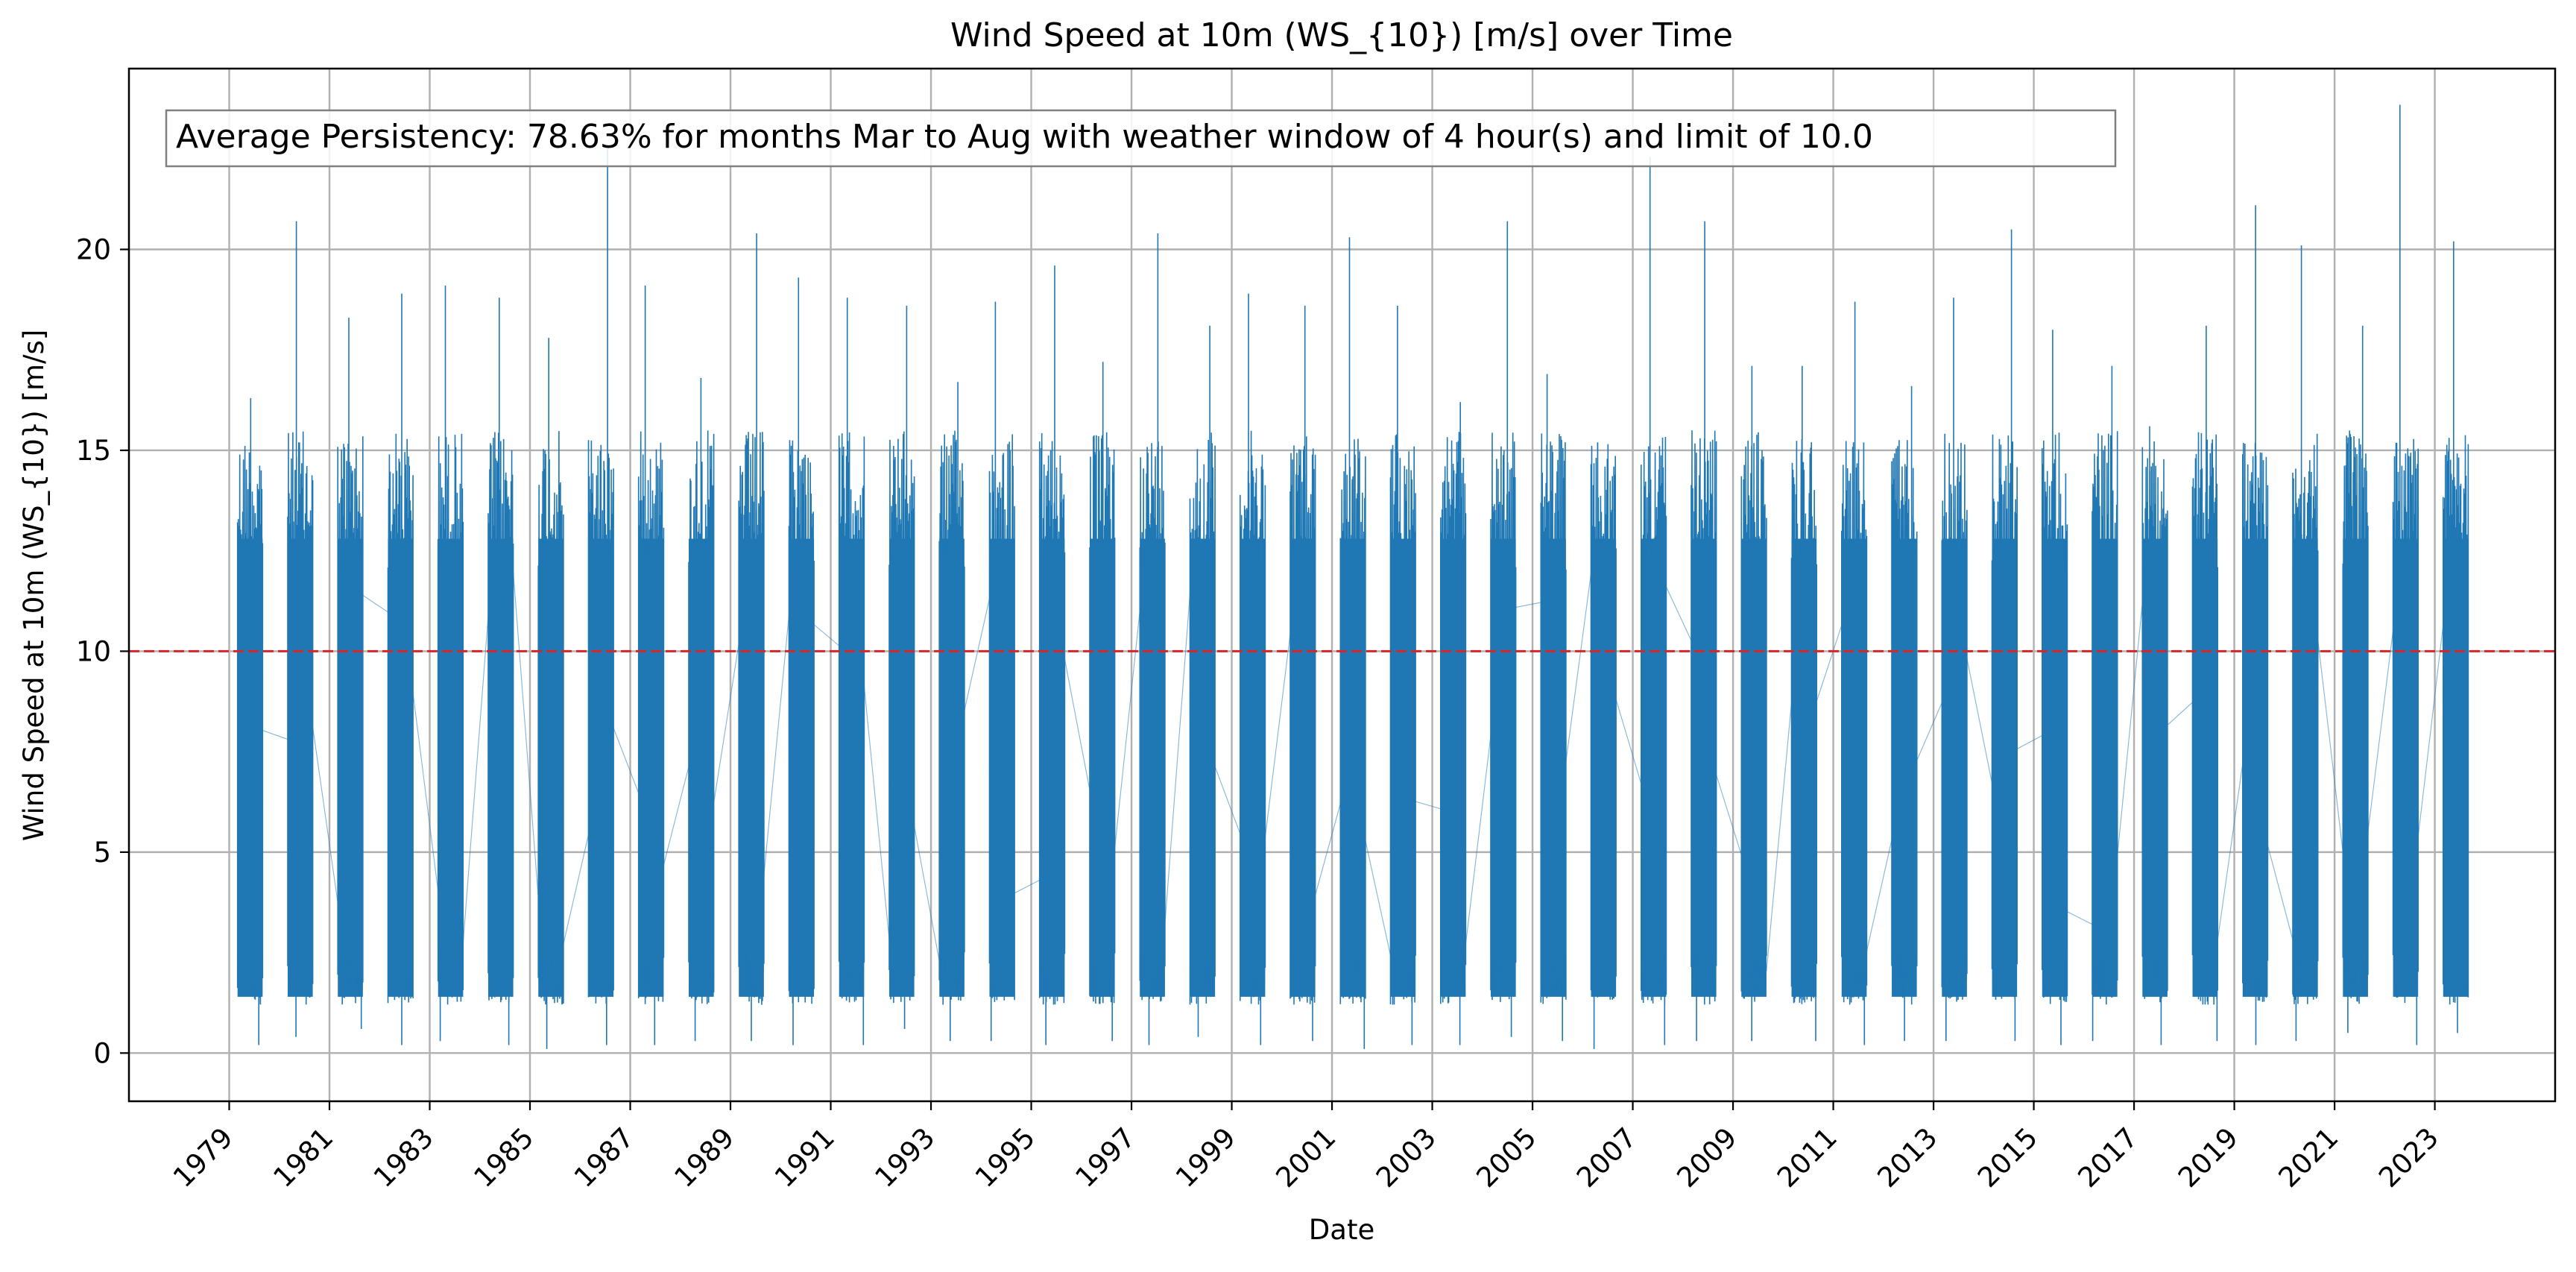 The image size is (2576, 1272). What do you see at coordinates (1202, 681) in the screenshot?
I see `season-trace-1998` at bounding box center [1202, 681].